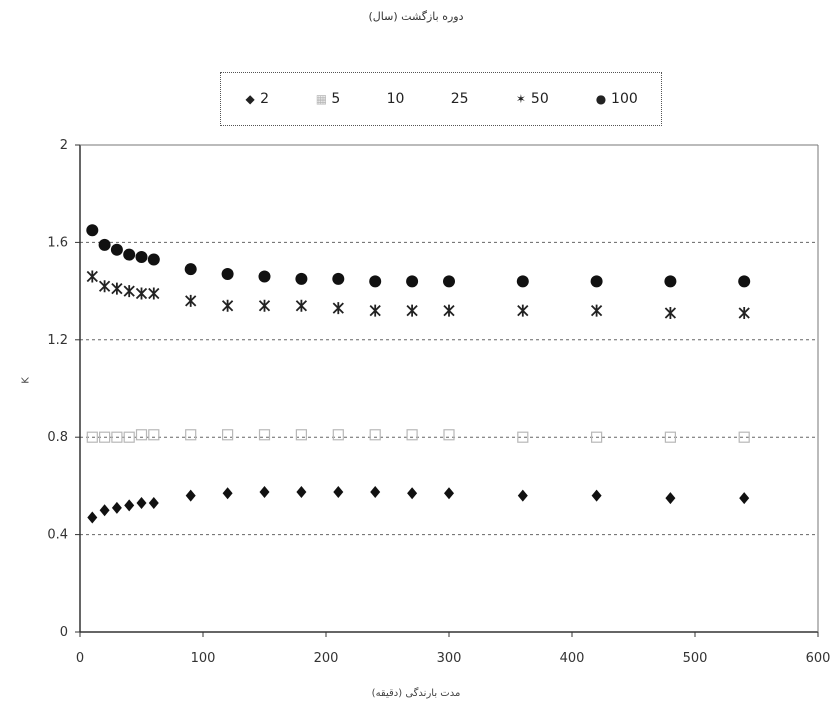 This screenshot has width=832, height=708. What do you see at coordinates (624, 99) in the screenshot?
I see `legend-label: 100` at bounding box center [624, 99].